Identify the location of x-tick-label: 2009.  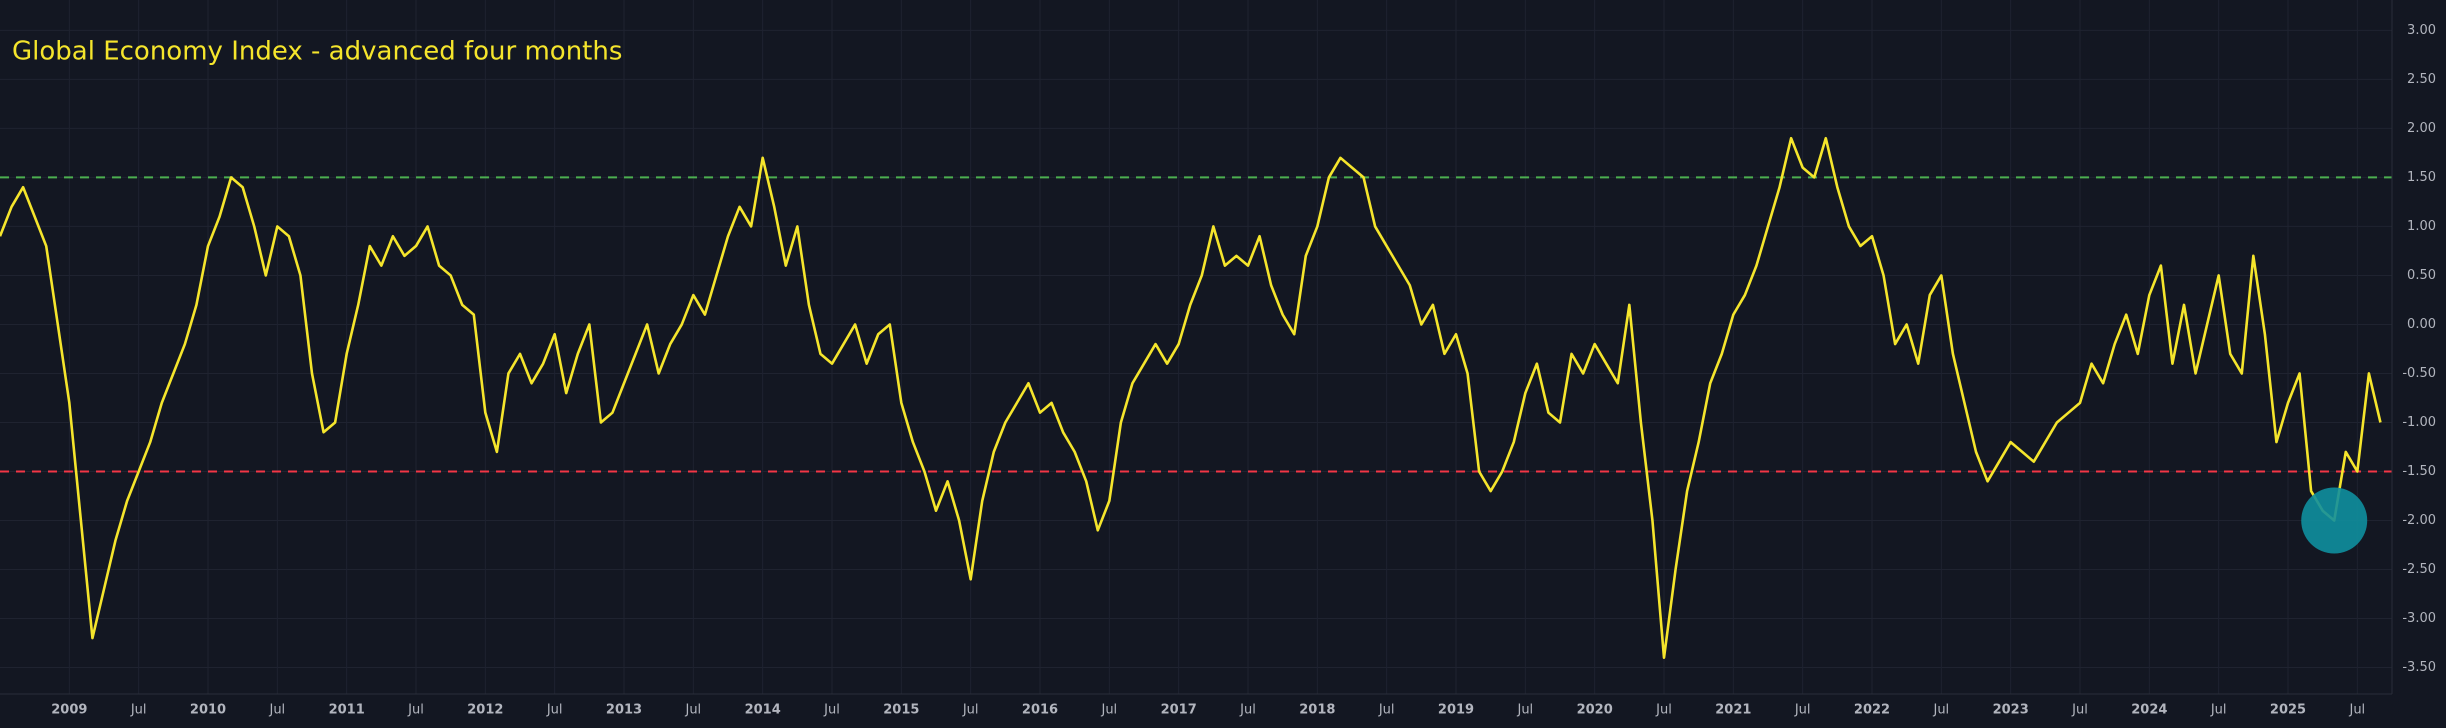
(69, 710).